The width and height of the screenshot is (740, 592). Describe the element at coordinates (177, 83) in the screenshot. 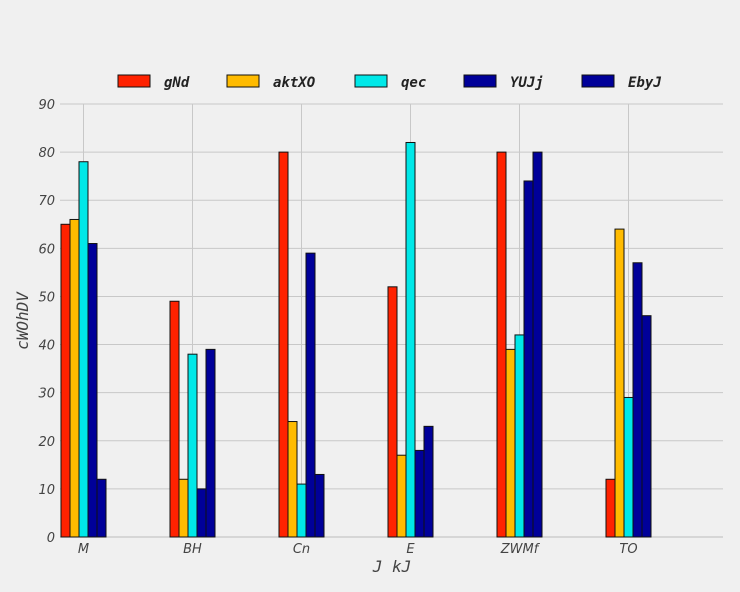

I see `legend-label: gNd` at that location.